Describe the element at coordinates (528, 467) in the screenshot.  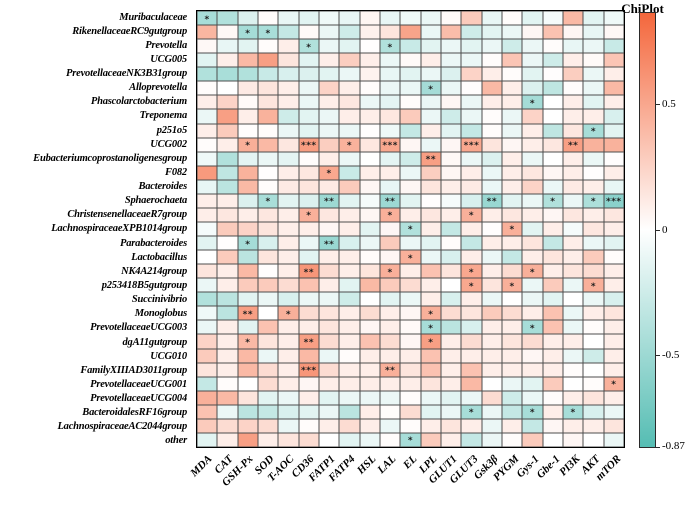
I see `col-label: Gys-1` at that location.